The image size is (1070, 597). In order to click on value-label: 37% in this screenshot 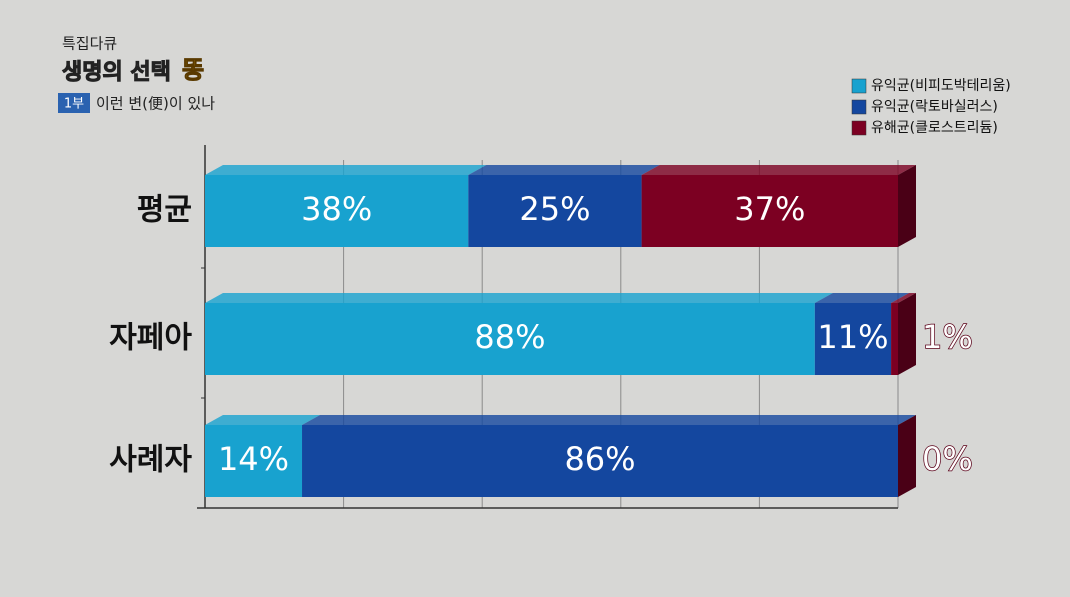, I will do `click(769, 209)`.